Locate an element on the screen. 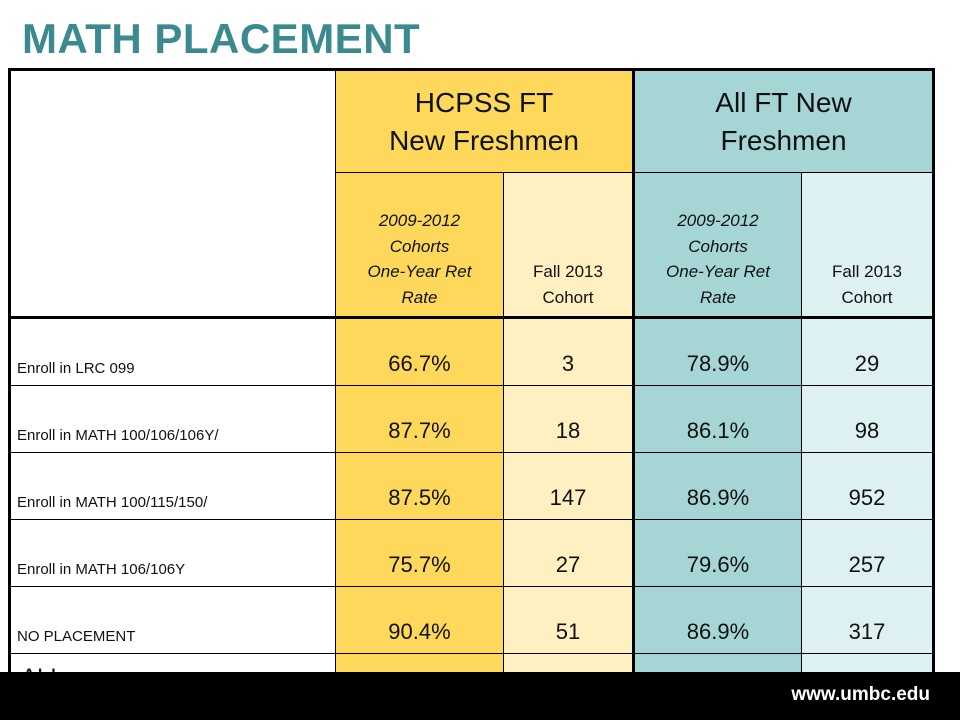 Image resolution: width=960 pixels, height=720 pixels. hcpss-ret-value: 66.7% is located at coordinates (419, 351).